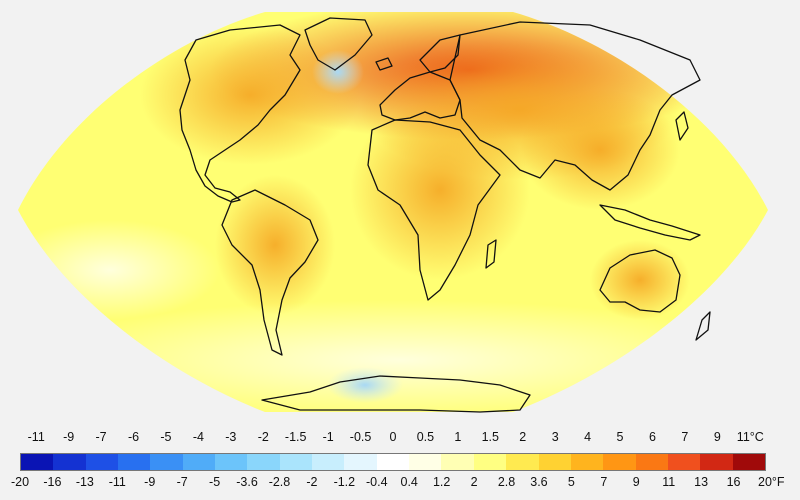 This screenshot has width=800, height=500. I want to click on fahrenheit-tick-label: 11, so click(669, 482).